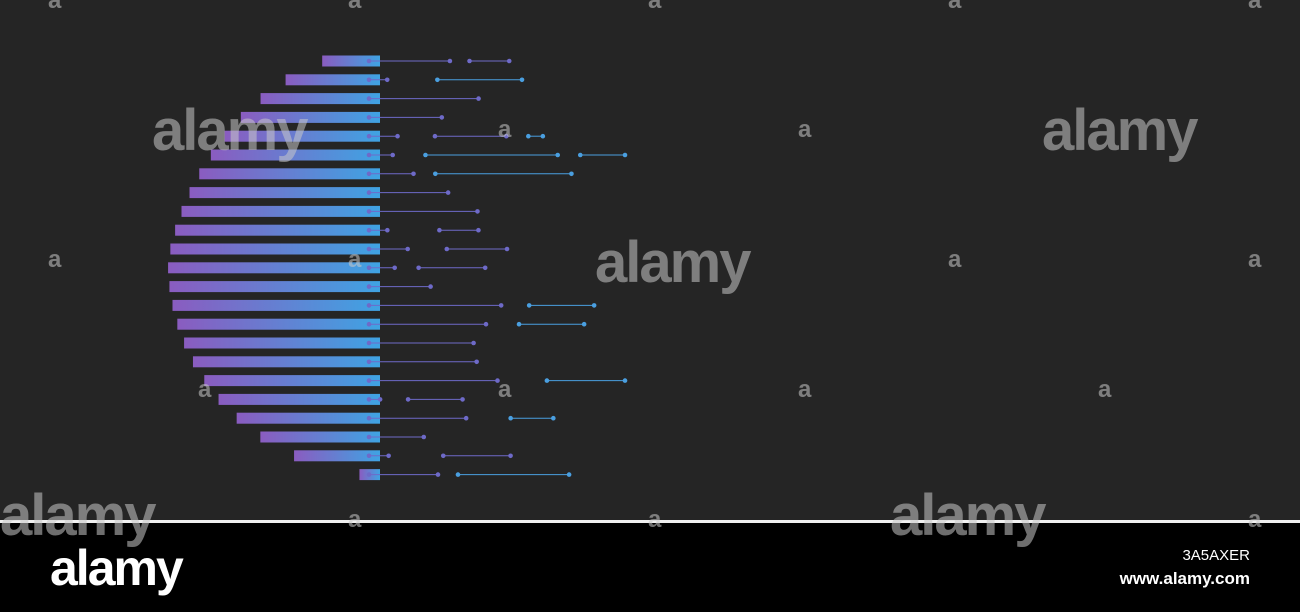  What do you see at coordinates (1216, 555) in the screenshot?
I see `image-id: 3A5AXER` at bounding box center [1216, 555].